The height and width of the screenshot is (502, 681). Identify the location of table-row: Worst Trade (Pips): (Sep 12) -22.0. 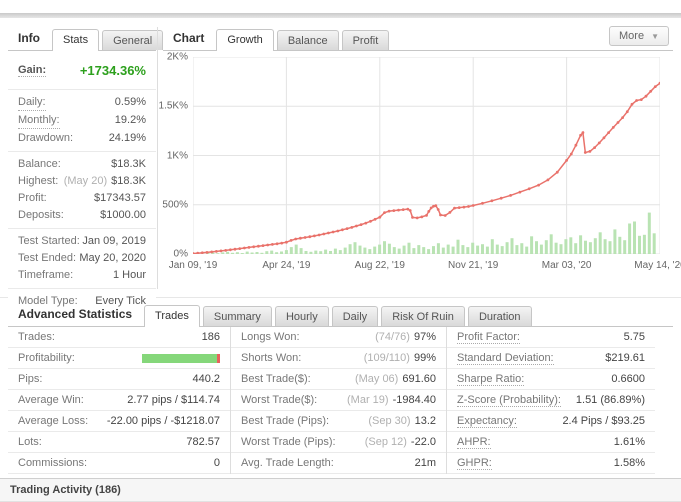
(338, 442).